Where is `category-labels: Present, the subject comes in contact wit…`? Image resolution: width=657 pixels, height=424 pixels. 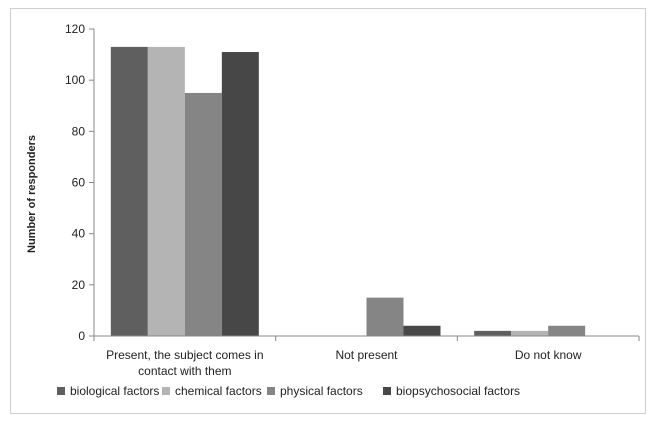
category-labels: Present, the subject comes in contact wit… is located at coordinates (344, 363).